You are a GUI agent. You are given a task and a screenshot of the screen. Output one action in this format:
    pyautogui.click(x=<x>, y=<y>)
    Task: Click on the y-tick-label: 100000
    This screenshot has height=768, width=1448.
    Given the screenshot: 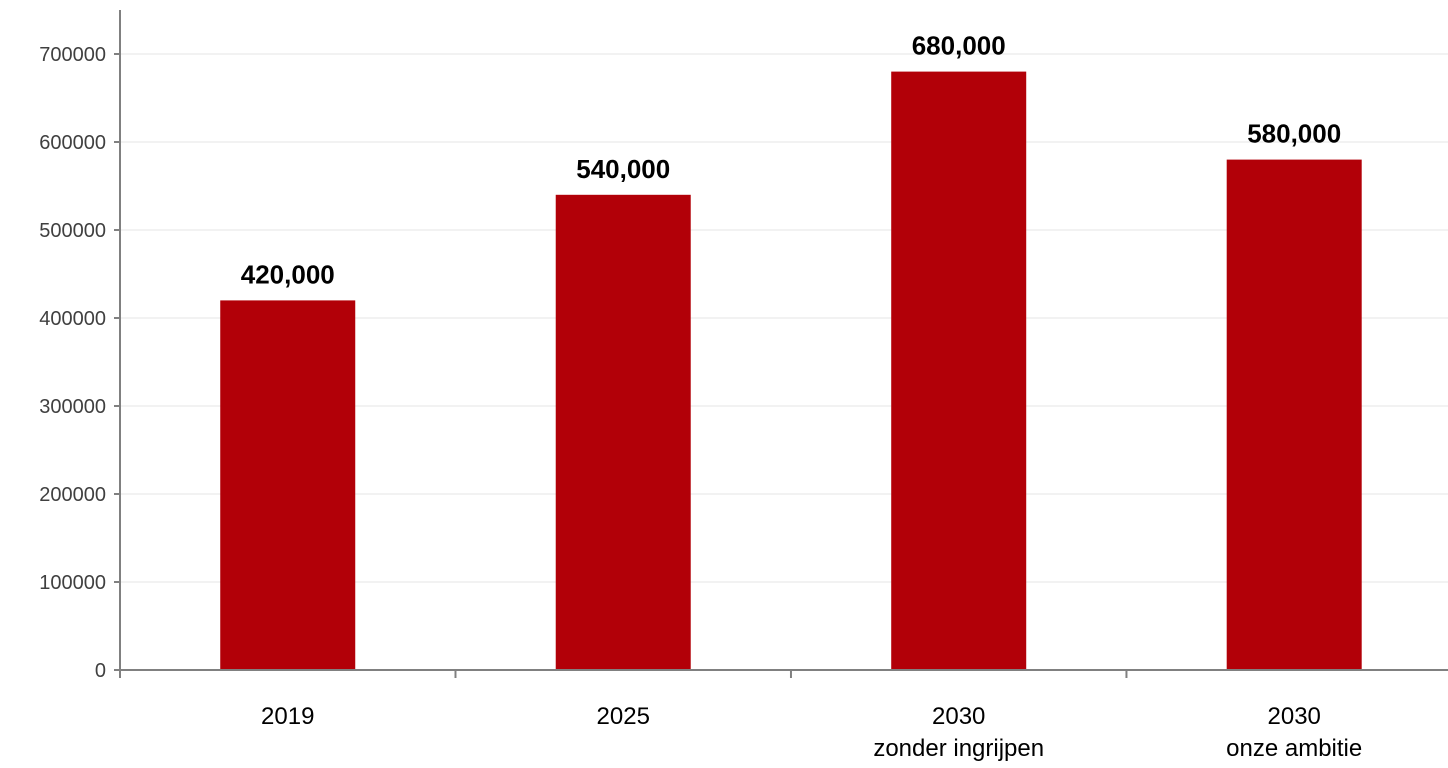 What is the action you would take?
    pyautogui.click(x=72, y=583)
    